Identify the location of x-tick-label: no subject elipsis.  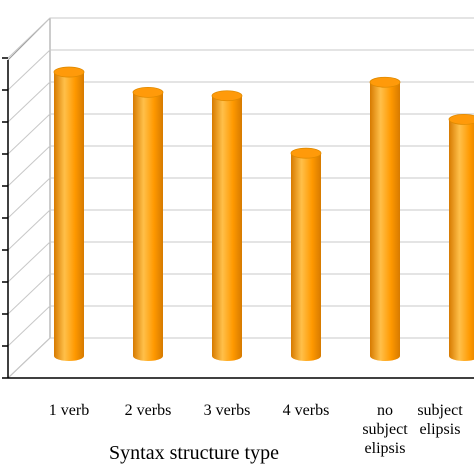
(385, 429).